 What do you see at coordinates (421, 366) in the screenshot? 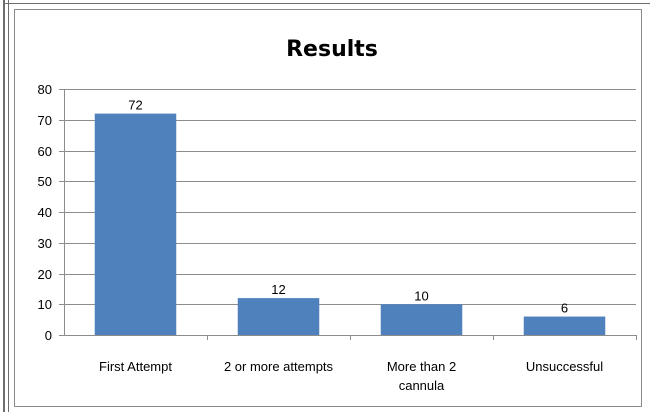
I see `x-tick-label: More than 2` at bounding box center [421, 366].